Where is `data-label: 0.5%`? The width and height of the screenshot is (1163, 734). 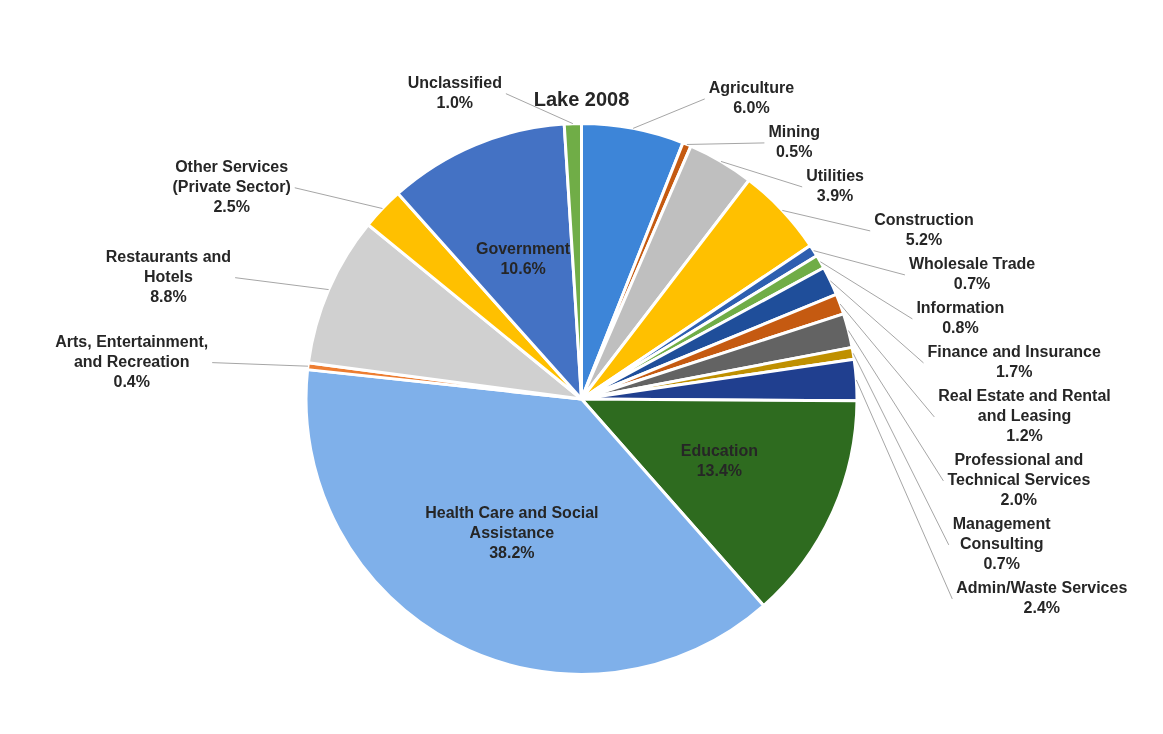
data-label: 0.5% is located at coordinates (794, 152).